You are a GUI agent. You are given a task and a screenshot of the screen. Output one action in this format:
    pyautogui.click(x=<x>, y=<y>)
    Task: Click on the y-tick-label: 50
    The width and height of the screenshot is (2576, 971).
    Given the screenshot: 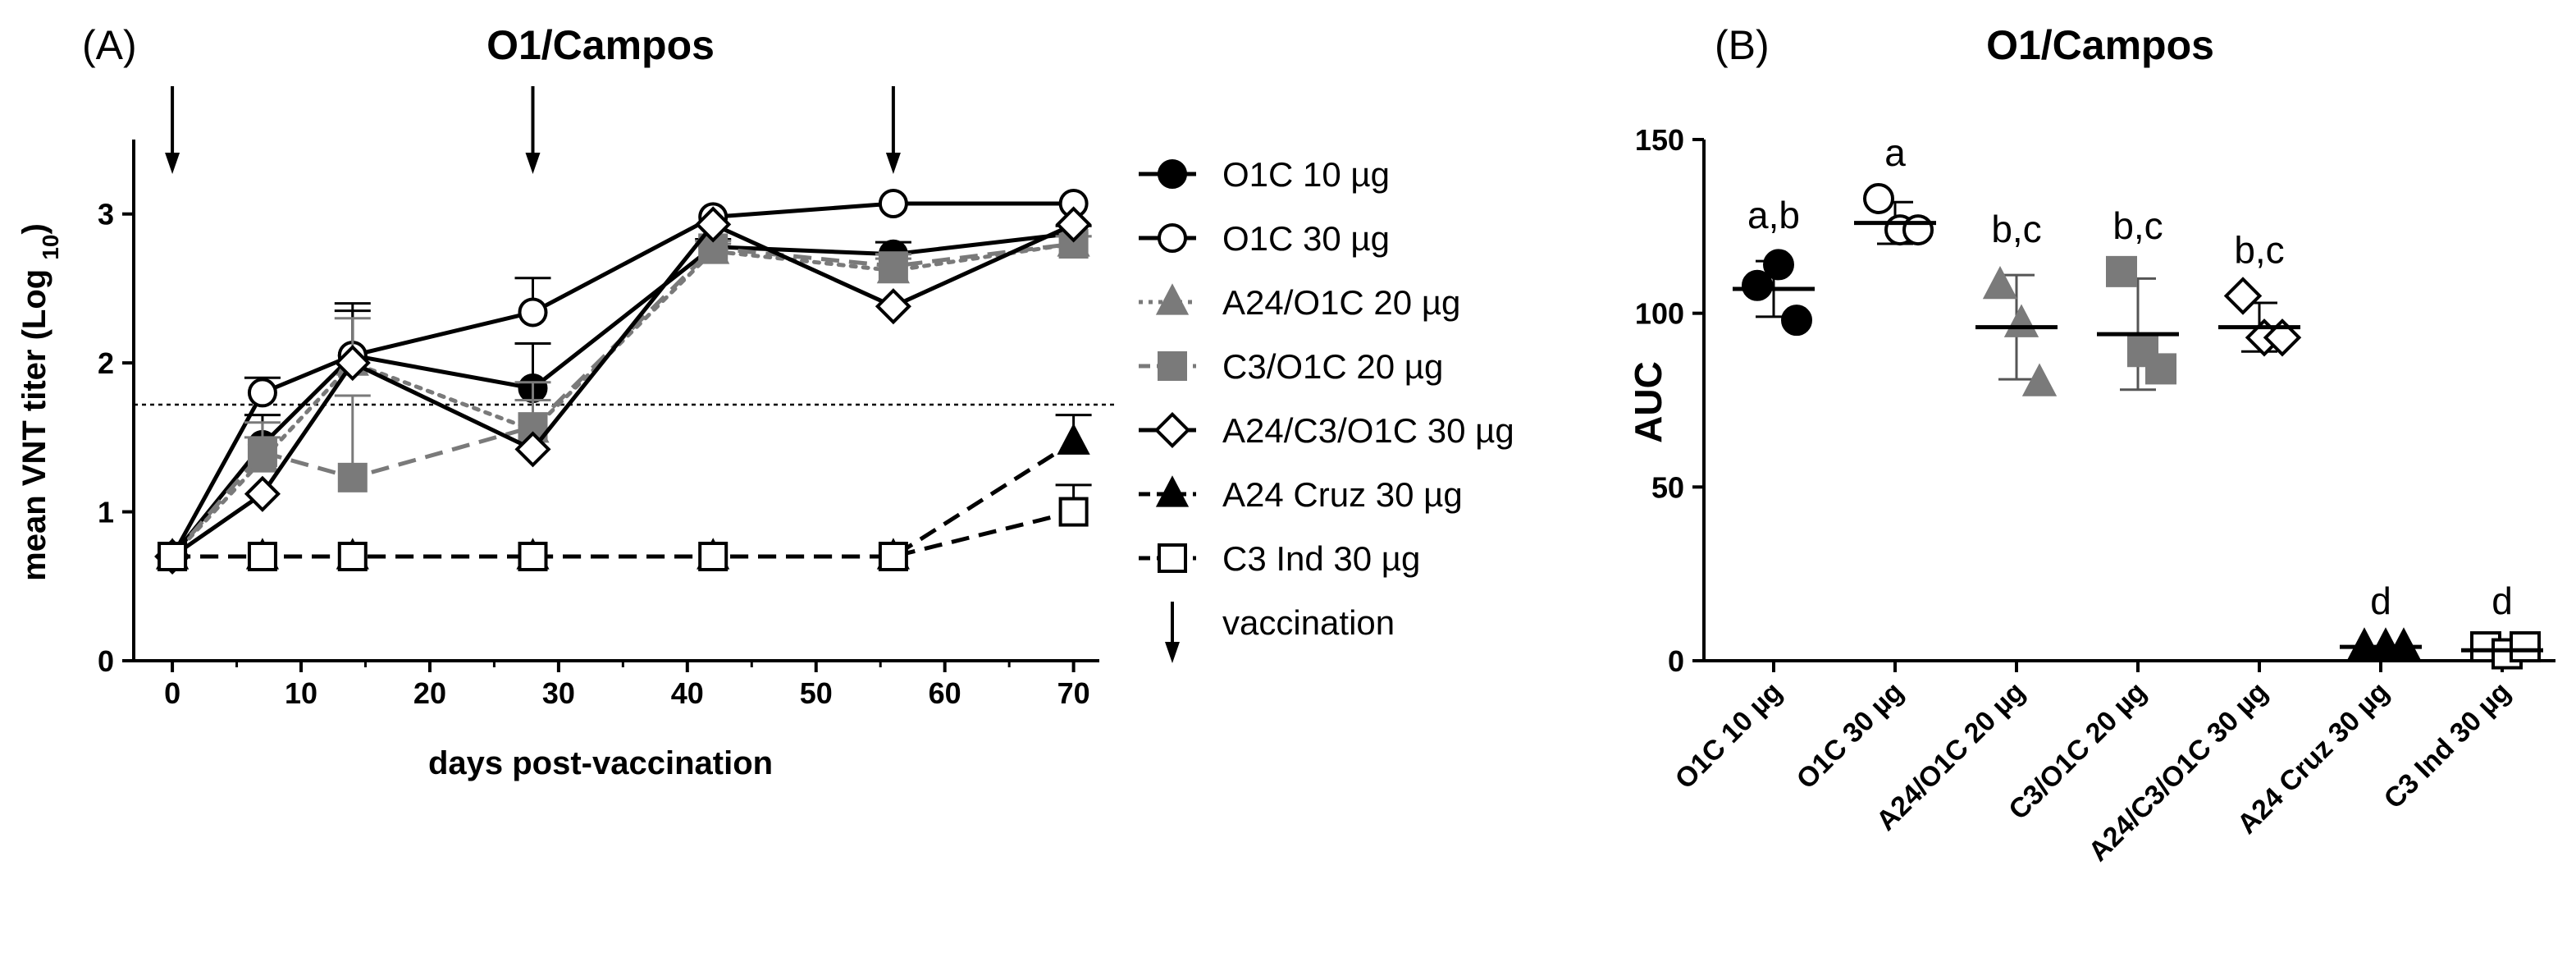 What is the action you would take?
    pyautogui.click(x=1668, y=487)
    